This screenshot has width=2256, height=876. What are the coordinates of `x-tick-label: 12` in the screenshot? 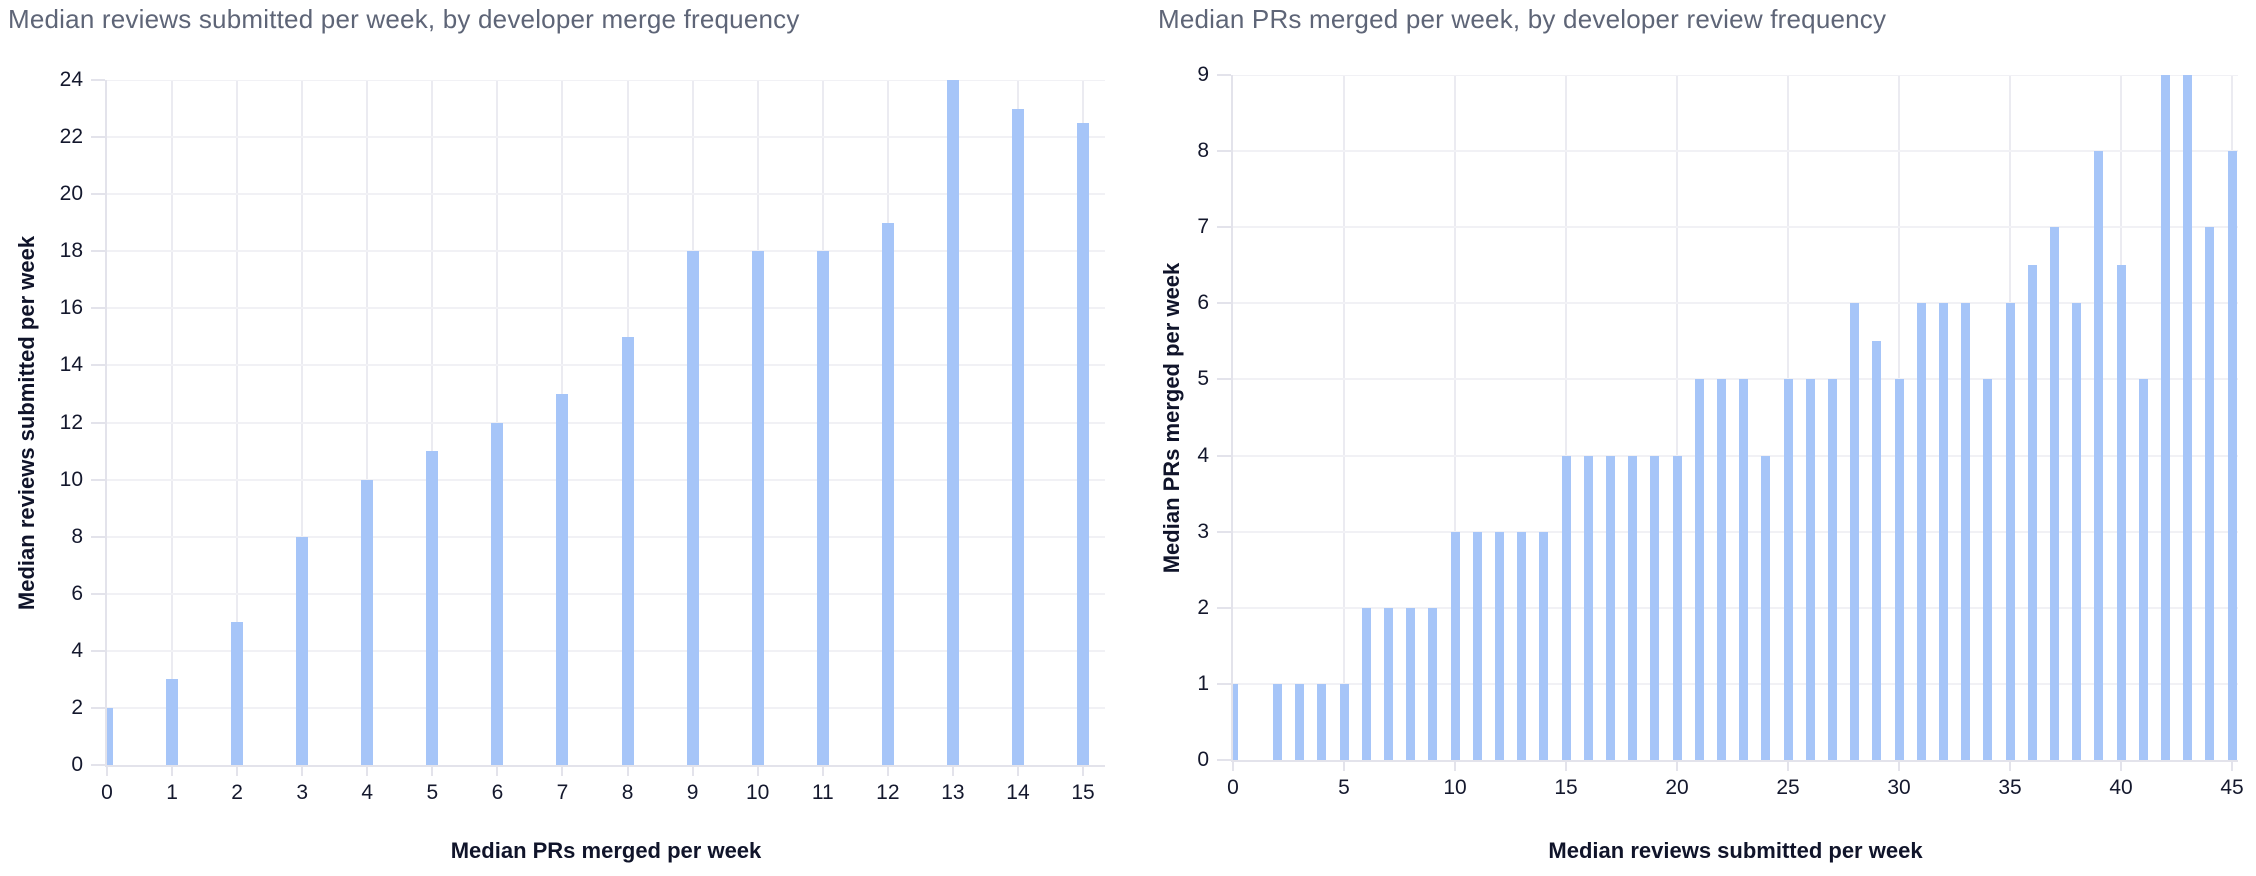 It's located at (888, 792).